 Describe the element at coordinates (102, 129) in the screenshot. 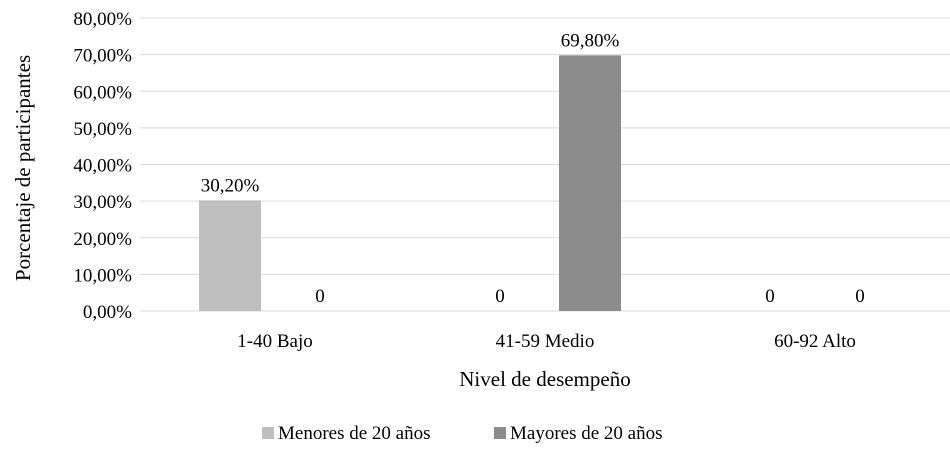

I see `y-tick-label: 50,00%` at that location.